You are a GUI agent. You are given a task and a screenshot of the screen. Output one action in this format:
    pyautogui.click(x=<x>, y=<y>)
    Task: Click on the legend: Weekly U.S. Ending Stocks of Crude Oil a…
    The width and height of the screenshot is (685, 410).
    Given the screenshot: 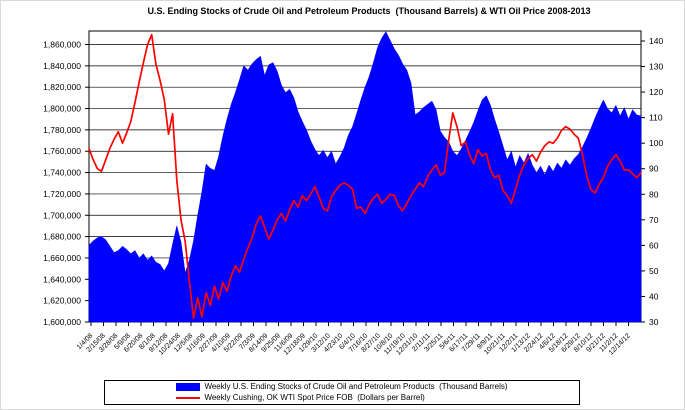 What is the action you would take?
    pyautogui.click(x=342, y=392)
    